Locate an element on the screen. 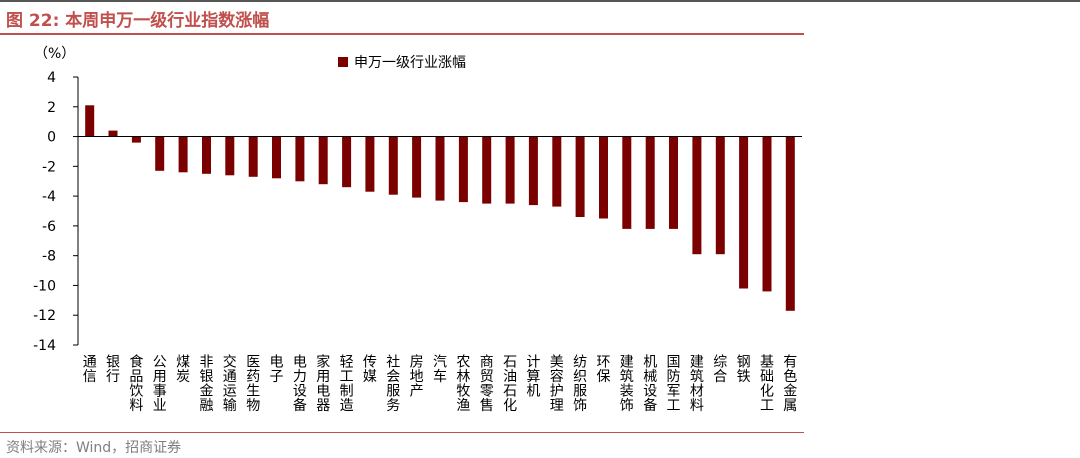  x-tick-label: 交通运输 is located at coordinates (230, 384).